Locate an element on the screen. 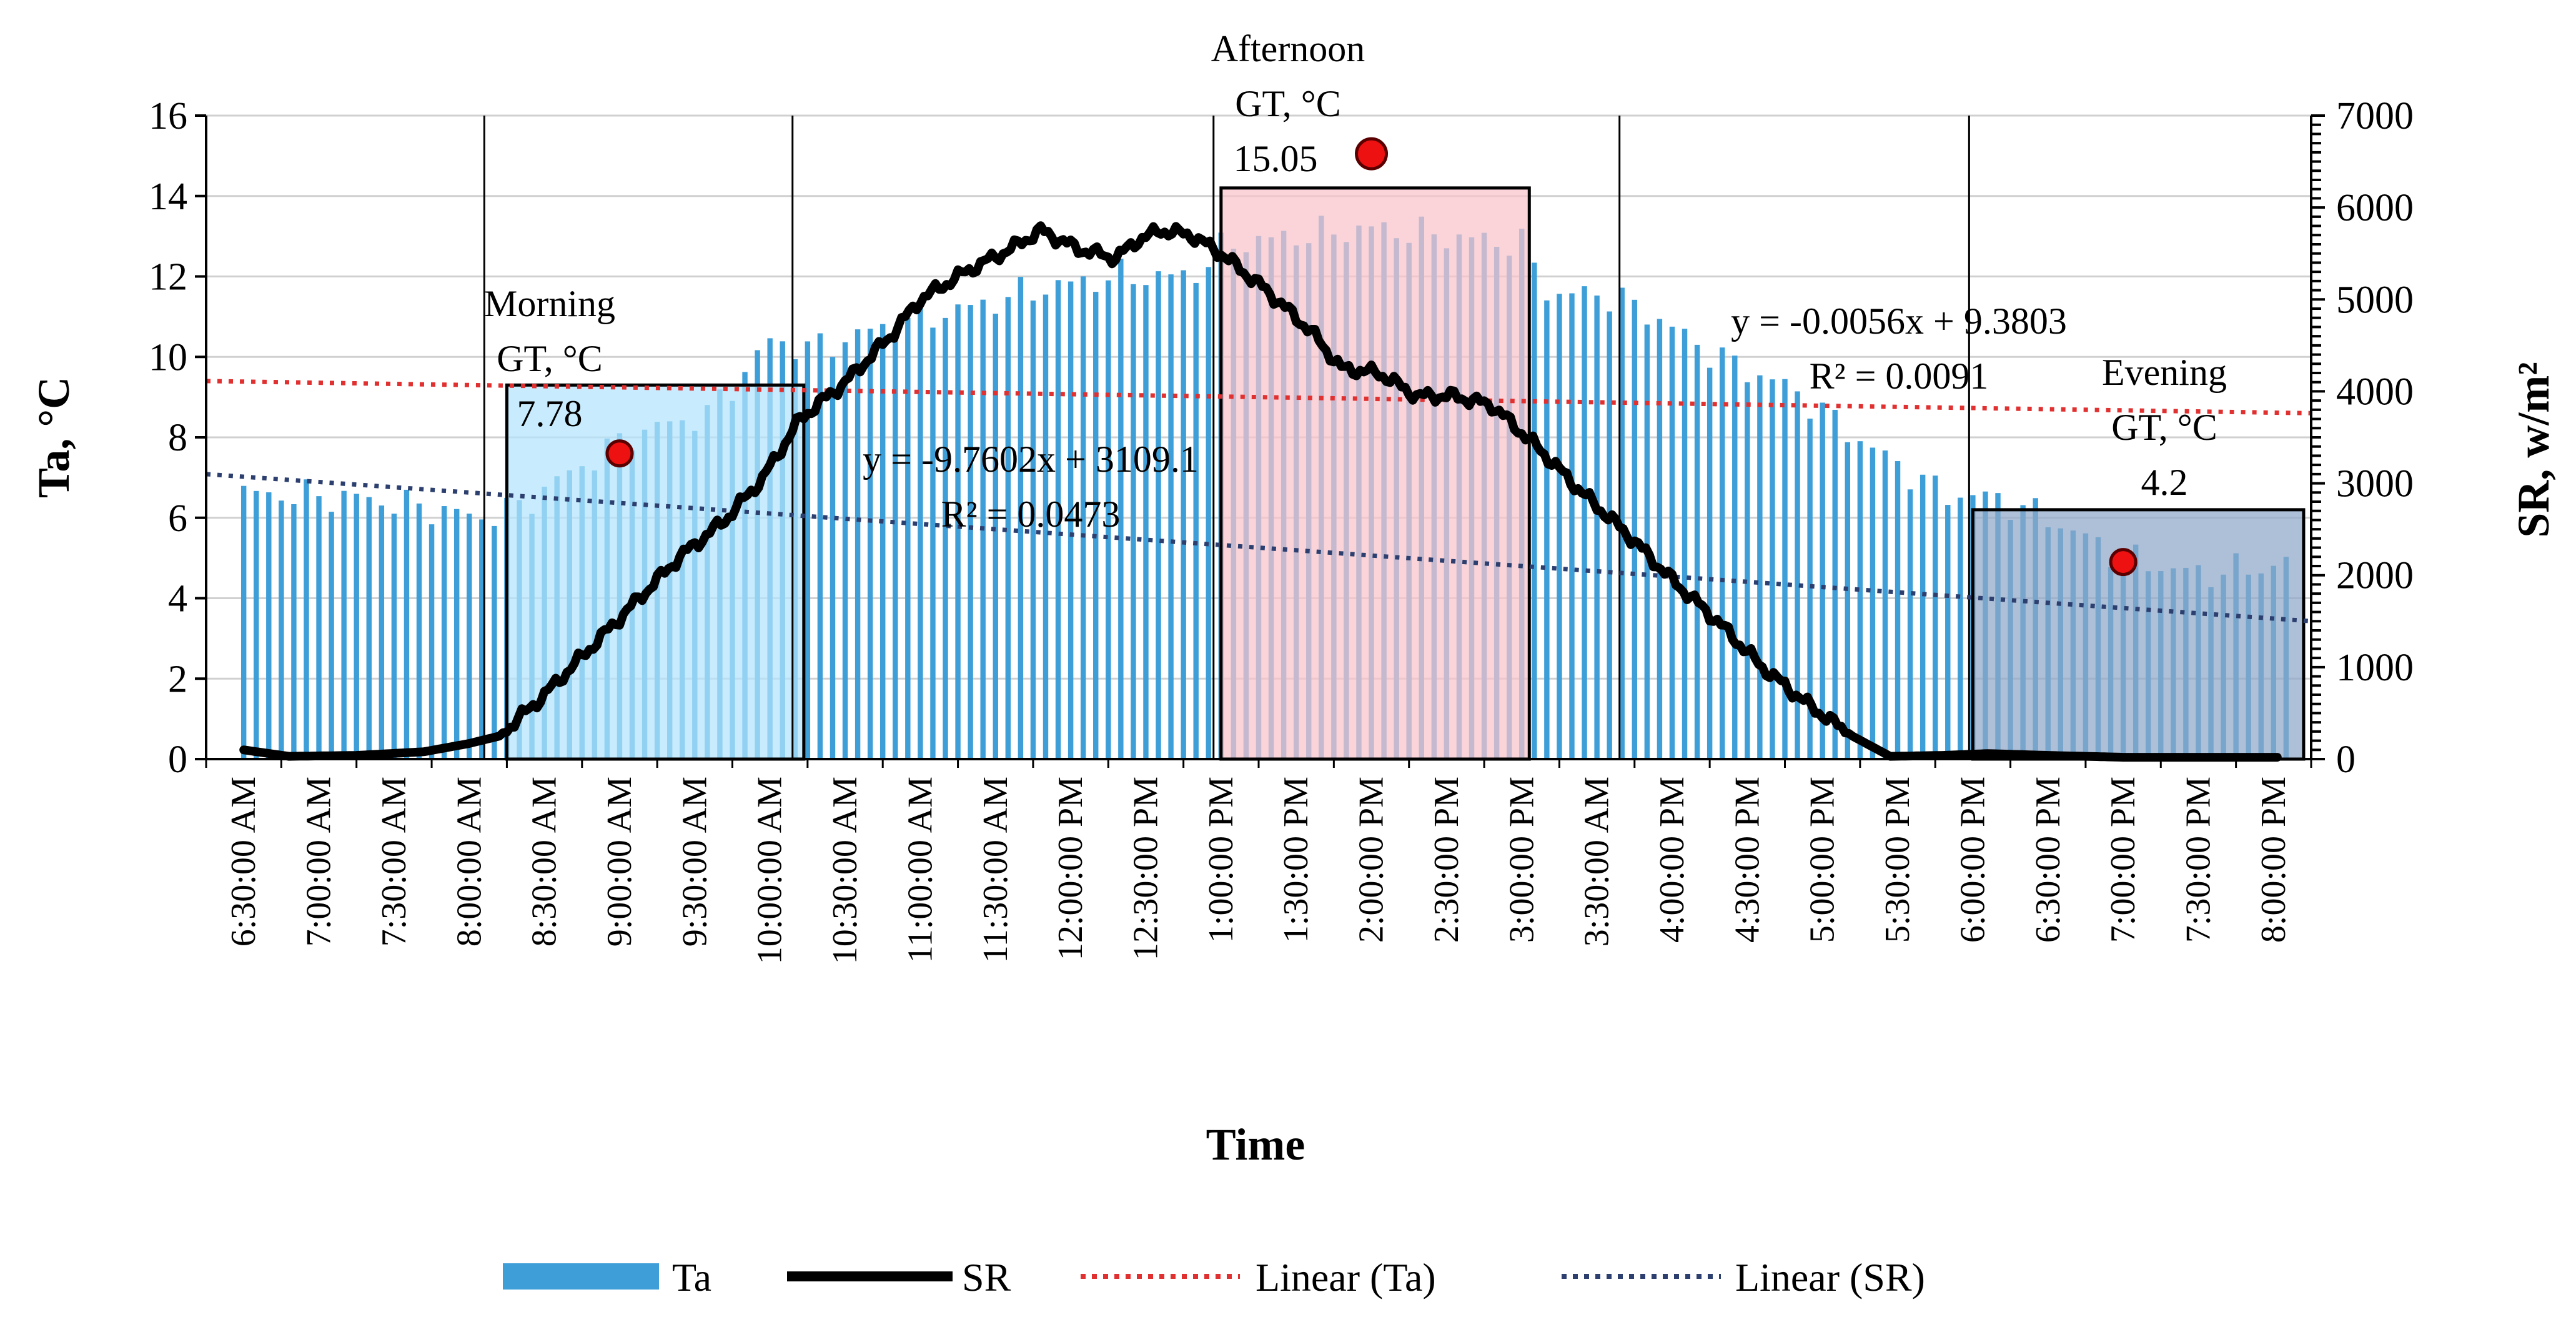 The image size is (2576, 1327). trend-ta-equation: y = -0.0056x + 9.3803 is located at coordinates (1899, 321).